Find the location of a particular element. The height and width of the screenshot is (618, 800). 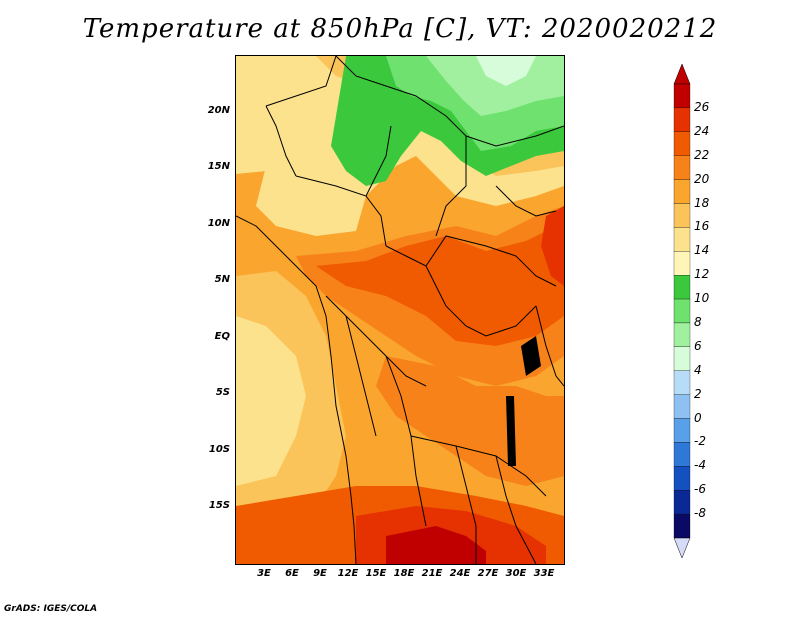

lon-label-18e: 18E is located at coordinates (404, 573).